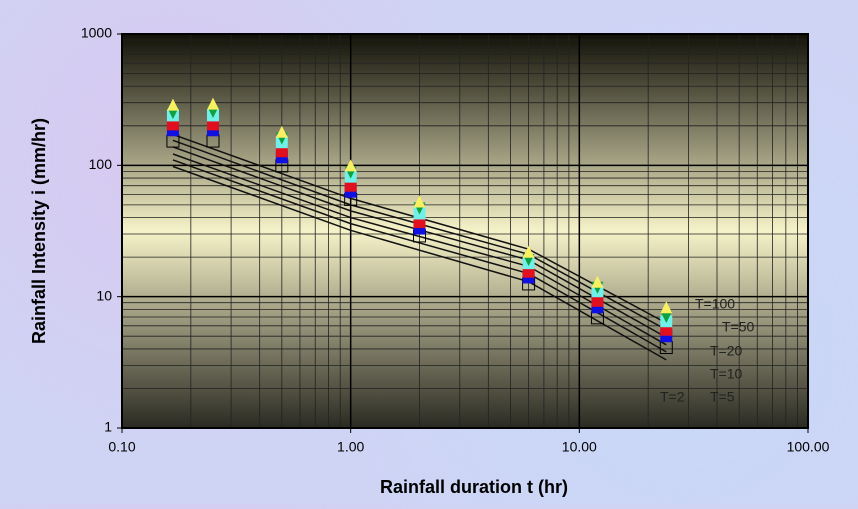 Image resolution: width=858 pixels, height=509 pixels. What do you see at coordinates (101, 164) in the screenshot?
I see `y-tick-label: 100` at bounding box center [101, 164].